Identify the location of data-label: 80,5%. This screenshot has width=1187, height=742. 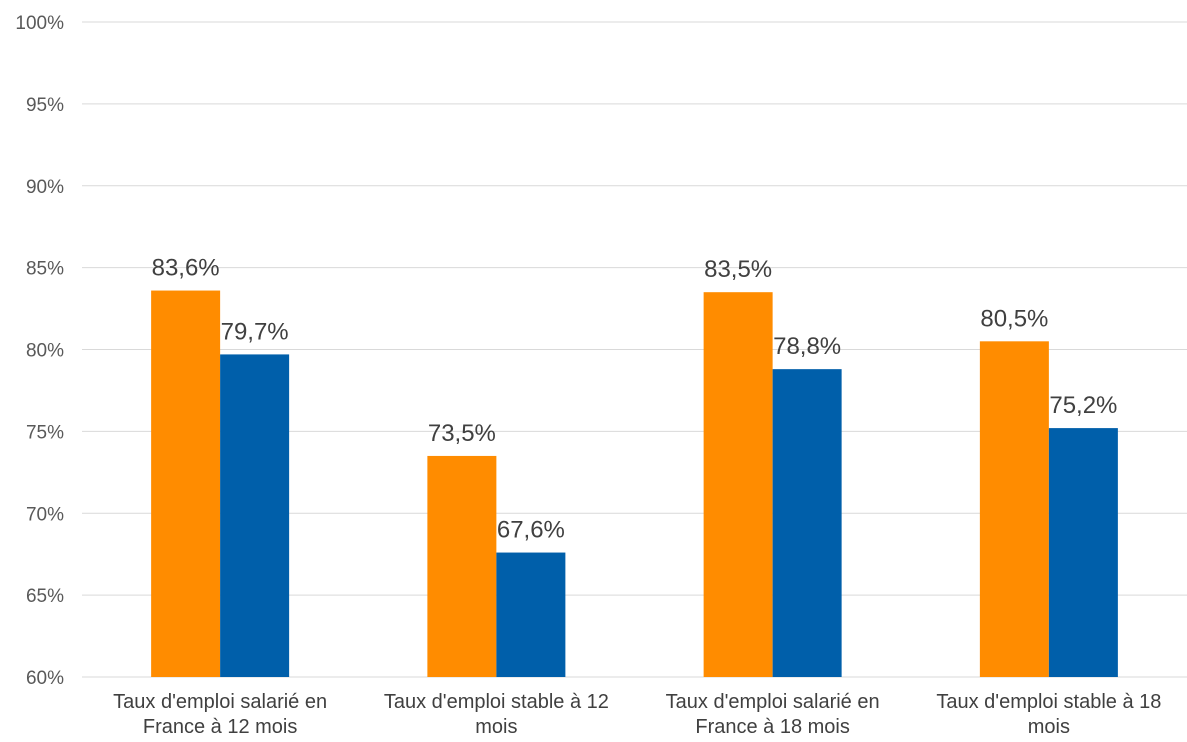
(1014, 318).